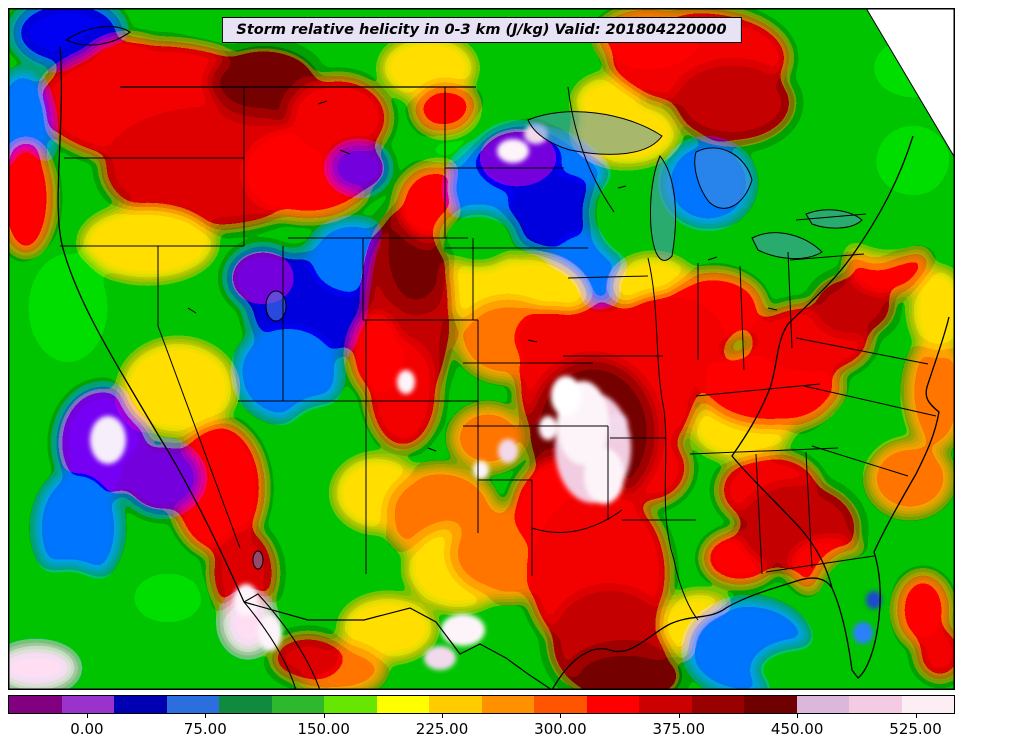  I want to click on lake-superior, so click(595, 133).